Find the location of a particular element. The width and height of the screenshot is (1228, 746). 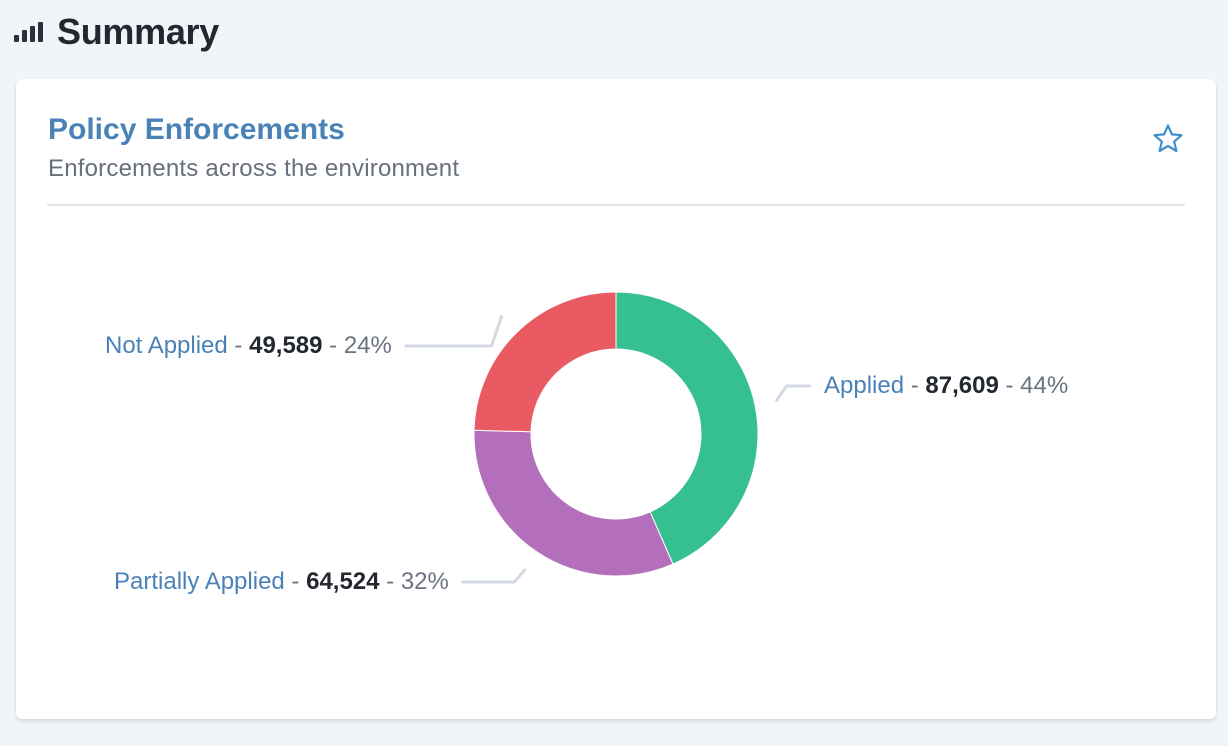

bar-chart-icon is located at coordinates (28, 32).